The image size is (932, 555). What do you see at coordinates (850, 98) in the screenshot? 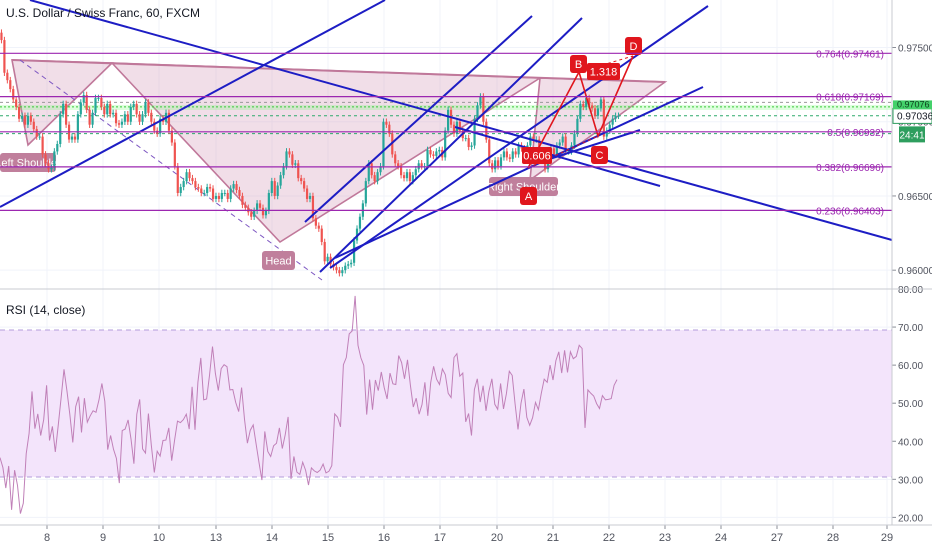
I see `fib-label: 0.618(0.97169)` at bounding box center [850, 98].